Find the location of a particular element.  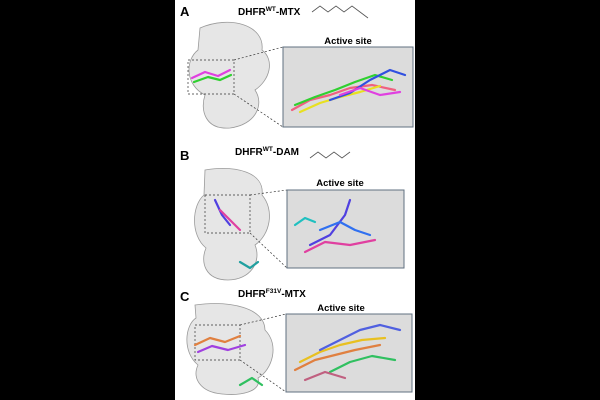

title-suffix: -DAM is located at coordinates (286, 152).